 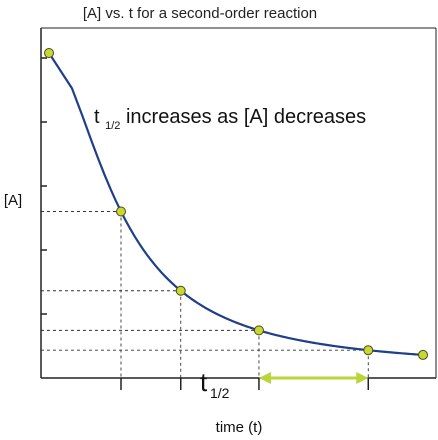 What do you see at coordinates (362, 378) in the screenshot?
I see `half-life-arrow-head-right` at bounding box center [362, 378].